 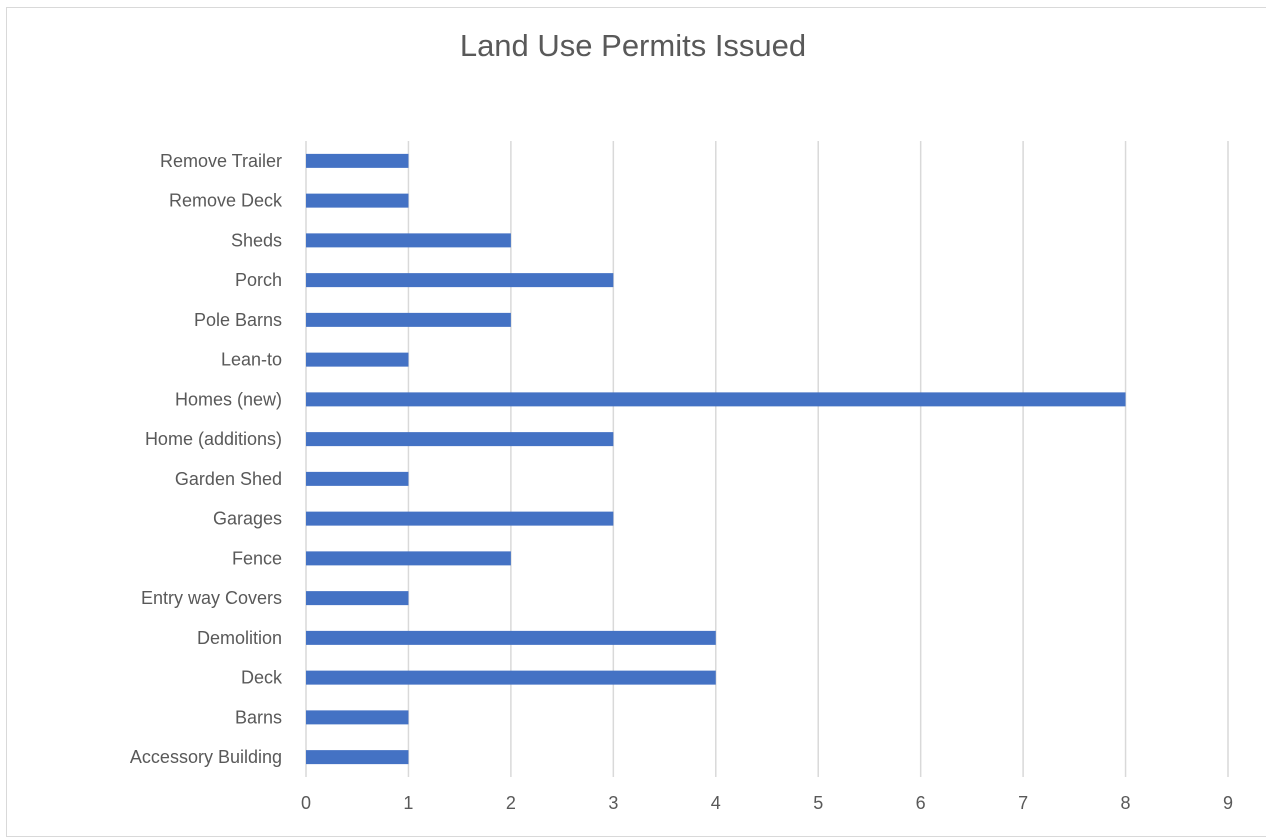 I want to click on bar-porch, so click(x=460, y=280).